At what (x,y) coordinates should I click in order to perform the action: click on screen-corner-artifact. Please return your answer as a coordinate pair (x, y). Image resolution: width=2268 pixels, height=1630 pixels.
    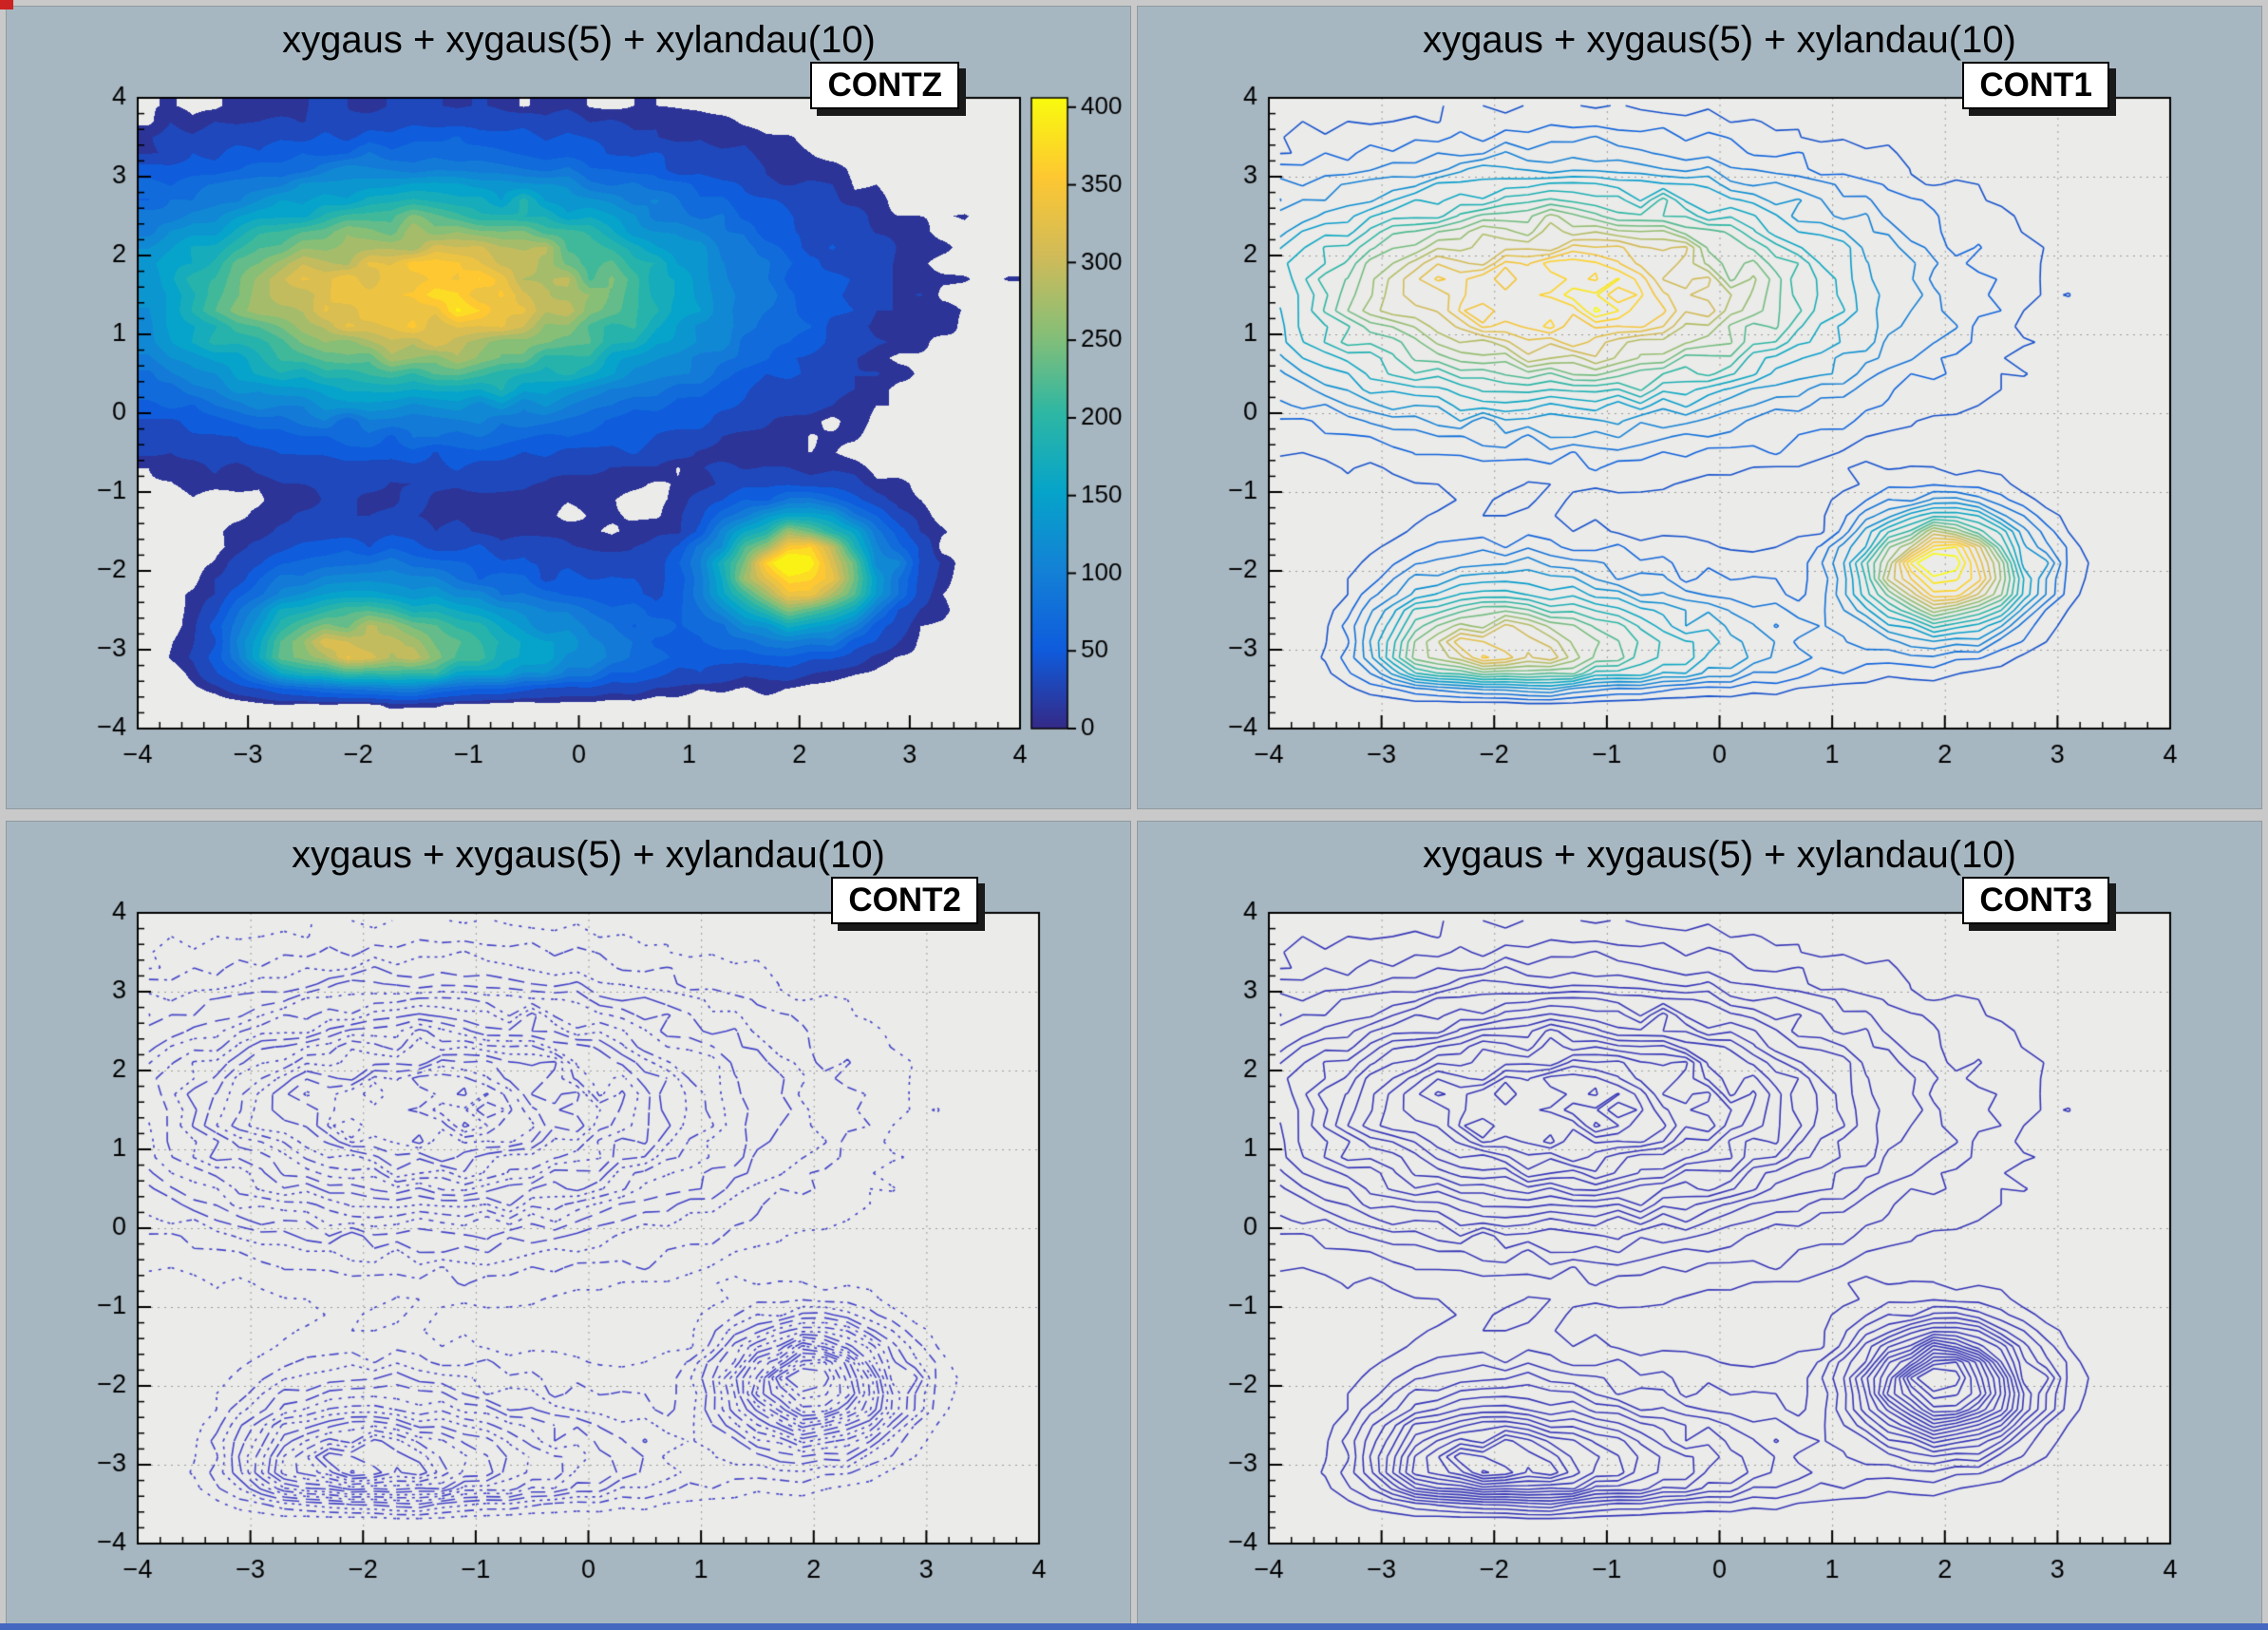
    Looking at the image, I should click on (7, 4).